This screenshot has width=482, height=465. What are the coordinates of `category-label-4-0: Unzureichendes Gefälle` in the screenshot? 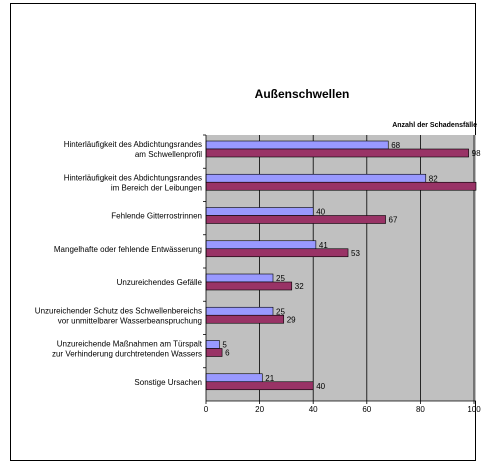 It's located at (160, 282).